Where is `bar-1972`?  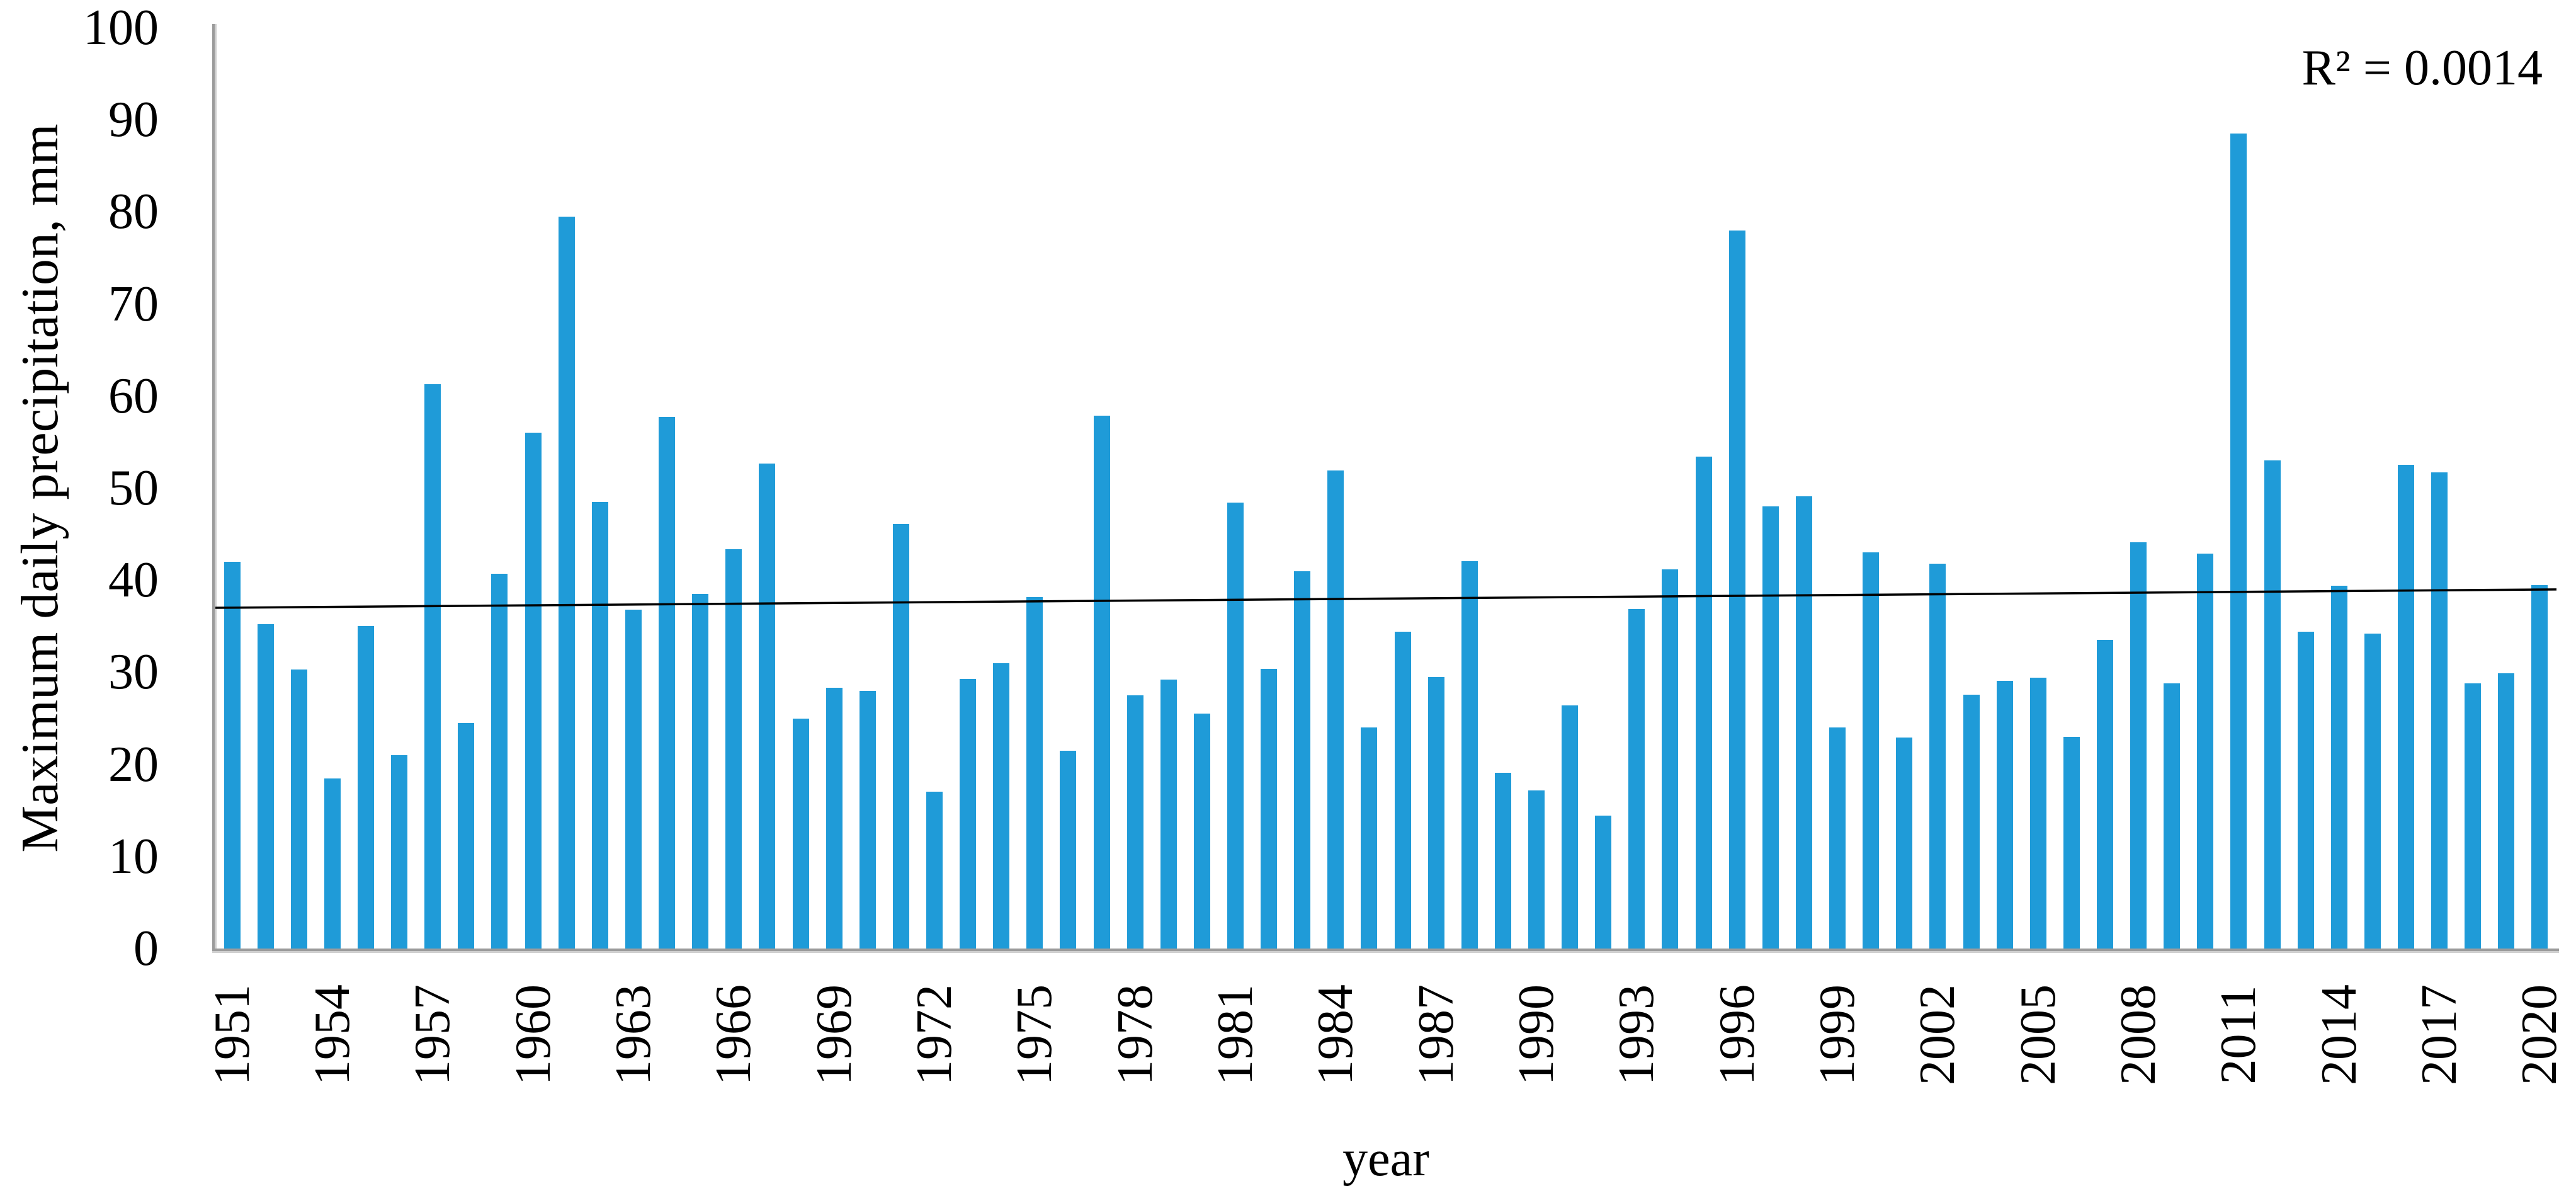 bar-1972 is located at coordinates (934, 870).